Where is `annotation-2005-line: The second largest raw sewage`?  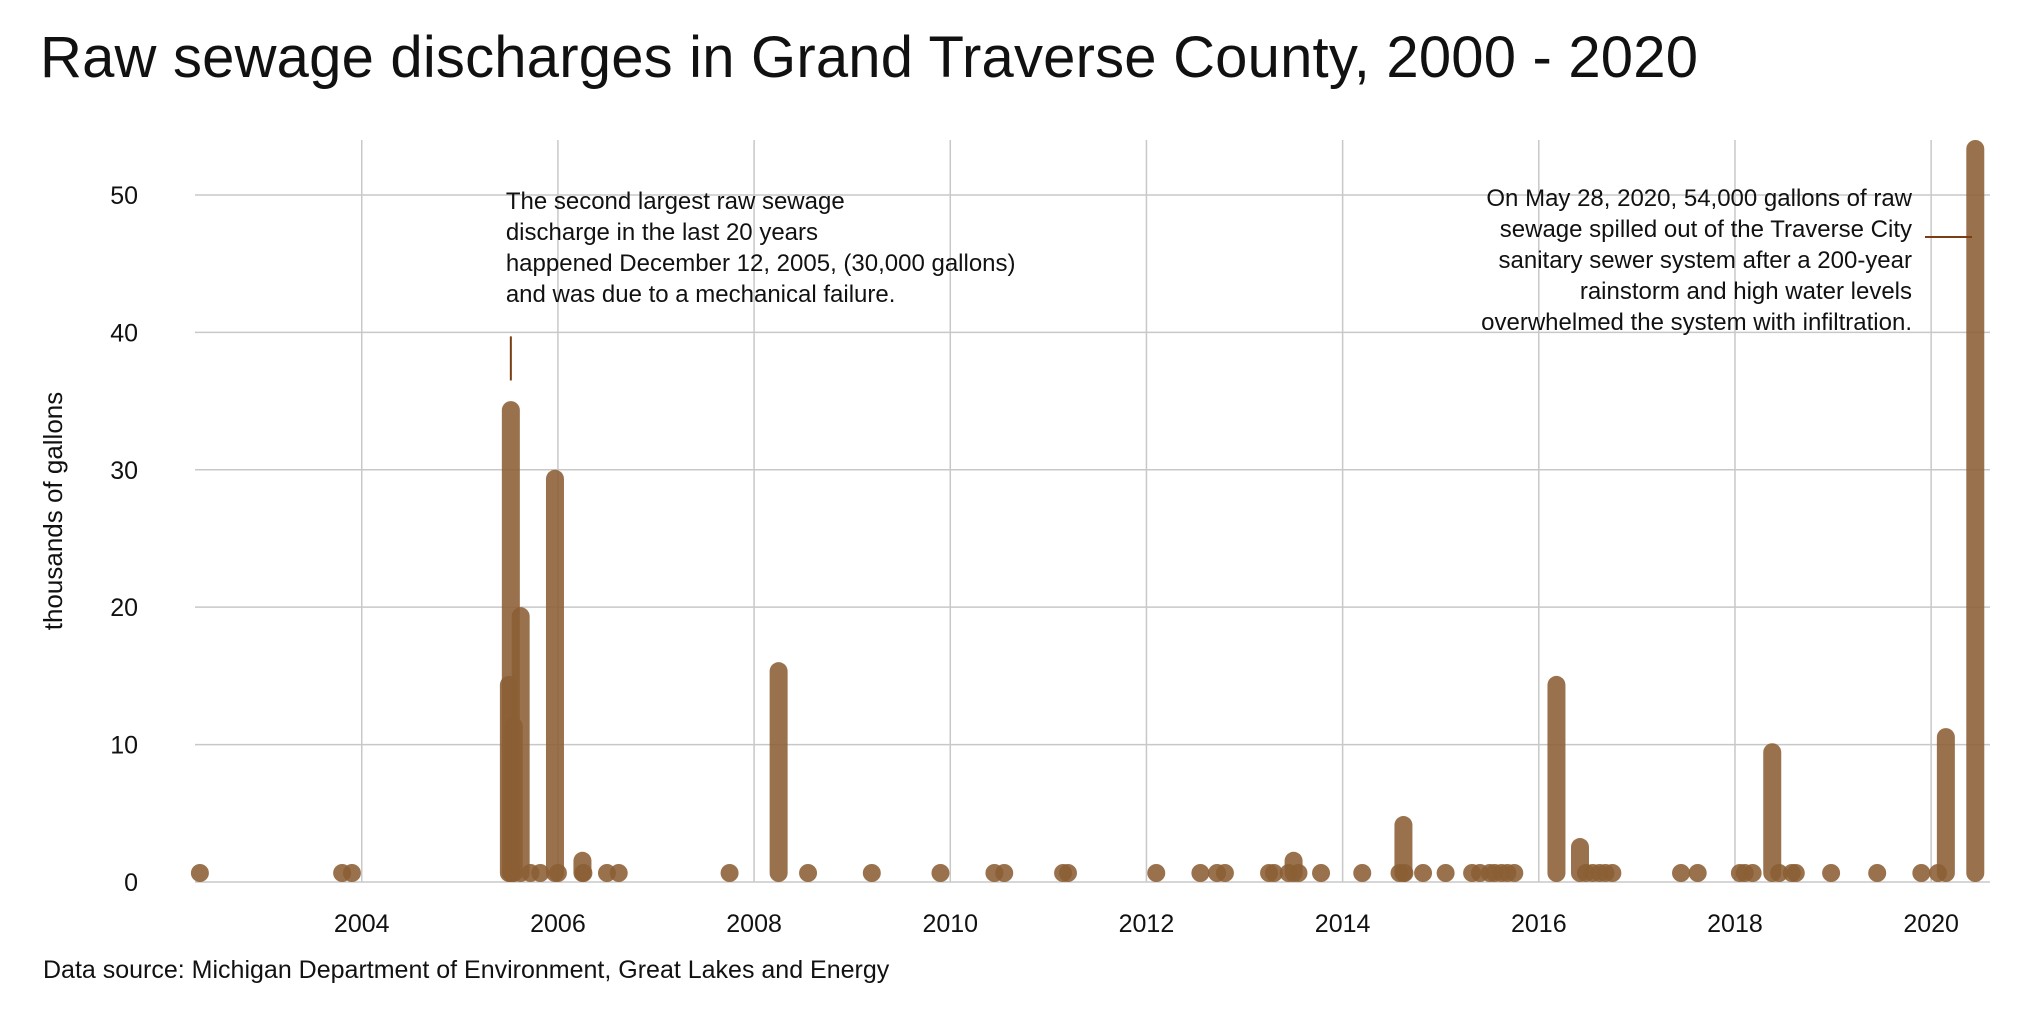
annotation-2005-line: The second largest raw sewage is located at coordinates (675, 201).